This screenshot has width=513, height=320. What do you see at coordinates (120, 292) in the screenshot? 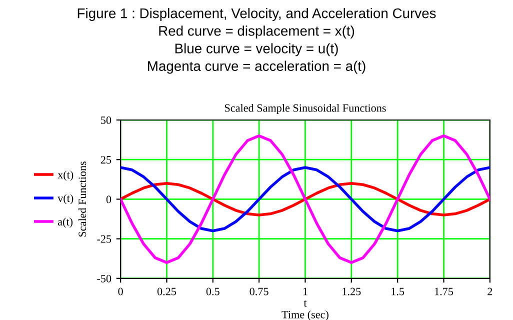
I see `x-tick-label: 0` at bounding box center [120, 292].